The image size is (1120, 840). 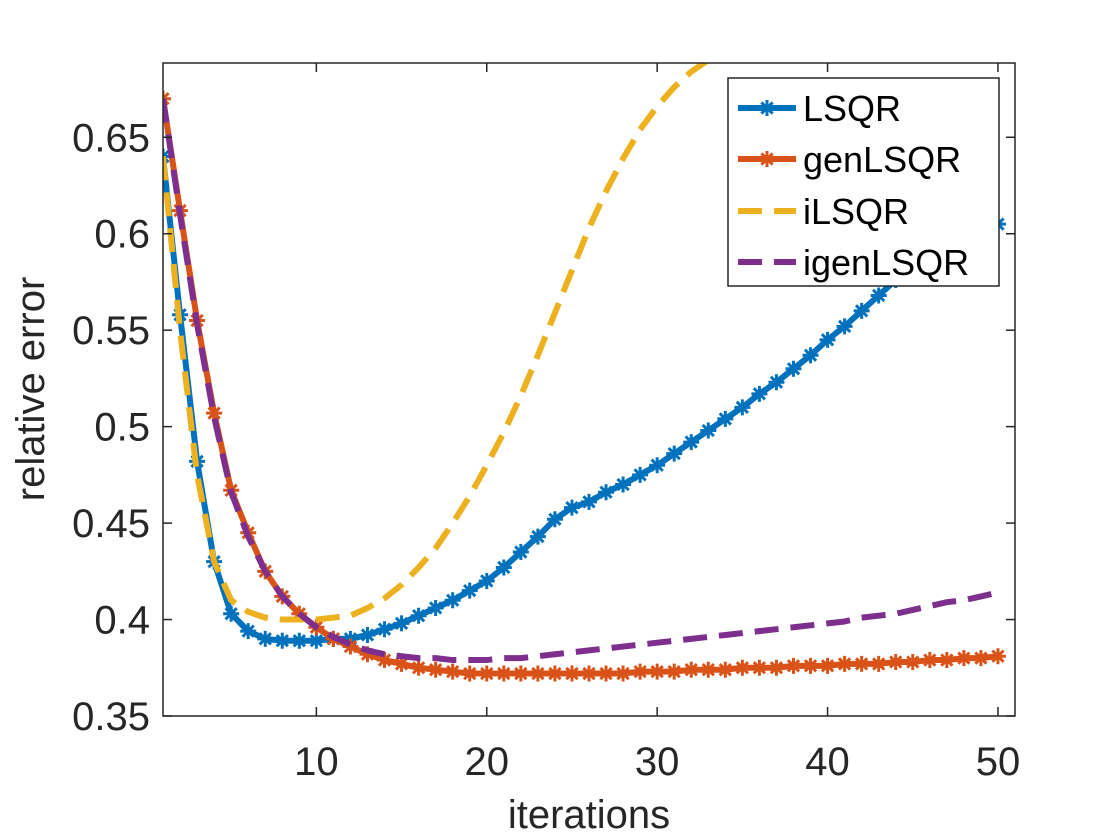 What do you see at coordinates (111, 331) in the screenshot?
I see `y-tick-label: 0.55` at bounding box center [111, 331].